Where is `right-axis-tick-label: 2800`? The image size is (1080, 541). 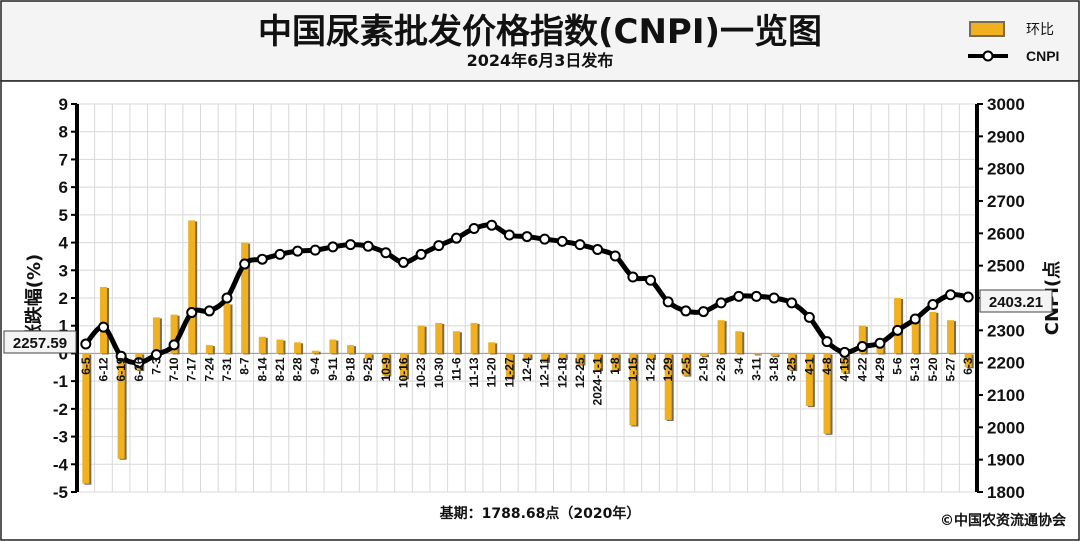 right-axis-tick-label: 2800 is located at coordinates (1006, 169).